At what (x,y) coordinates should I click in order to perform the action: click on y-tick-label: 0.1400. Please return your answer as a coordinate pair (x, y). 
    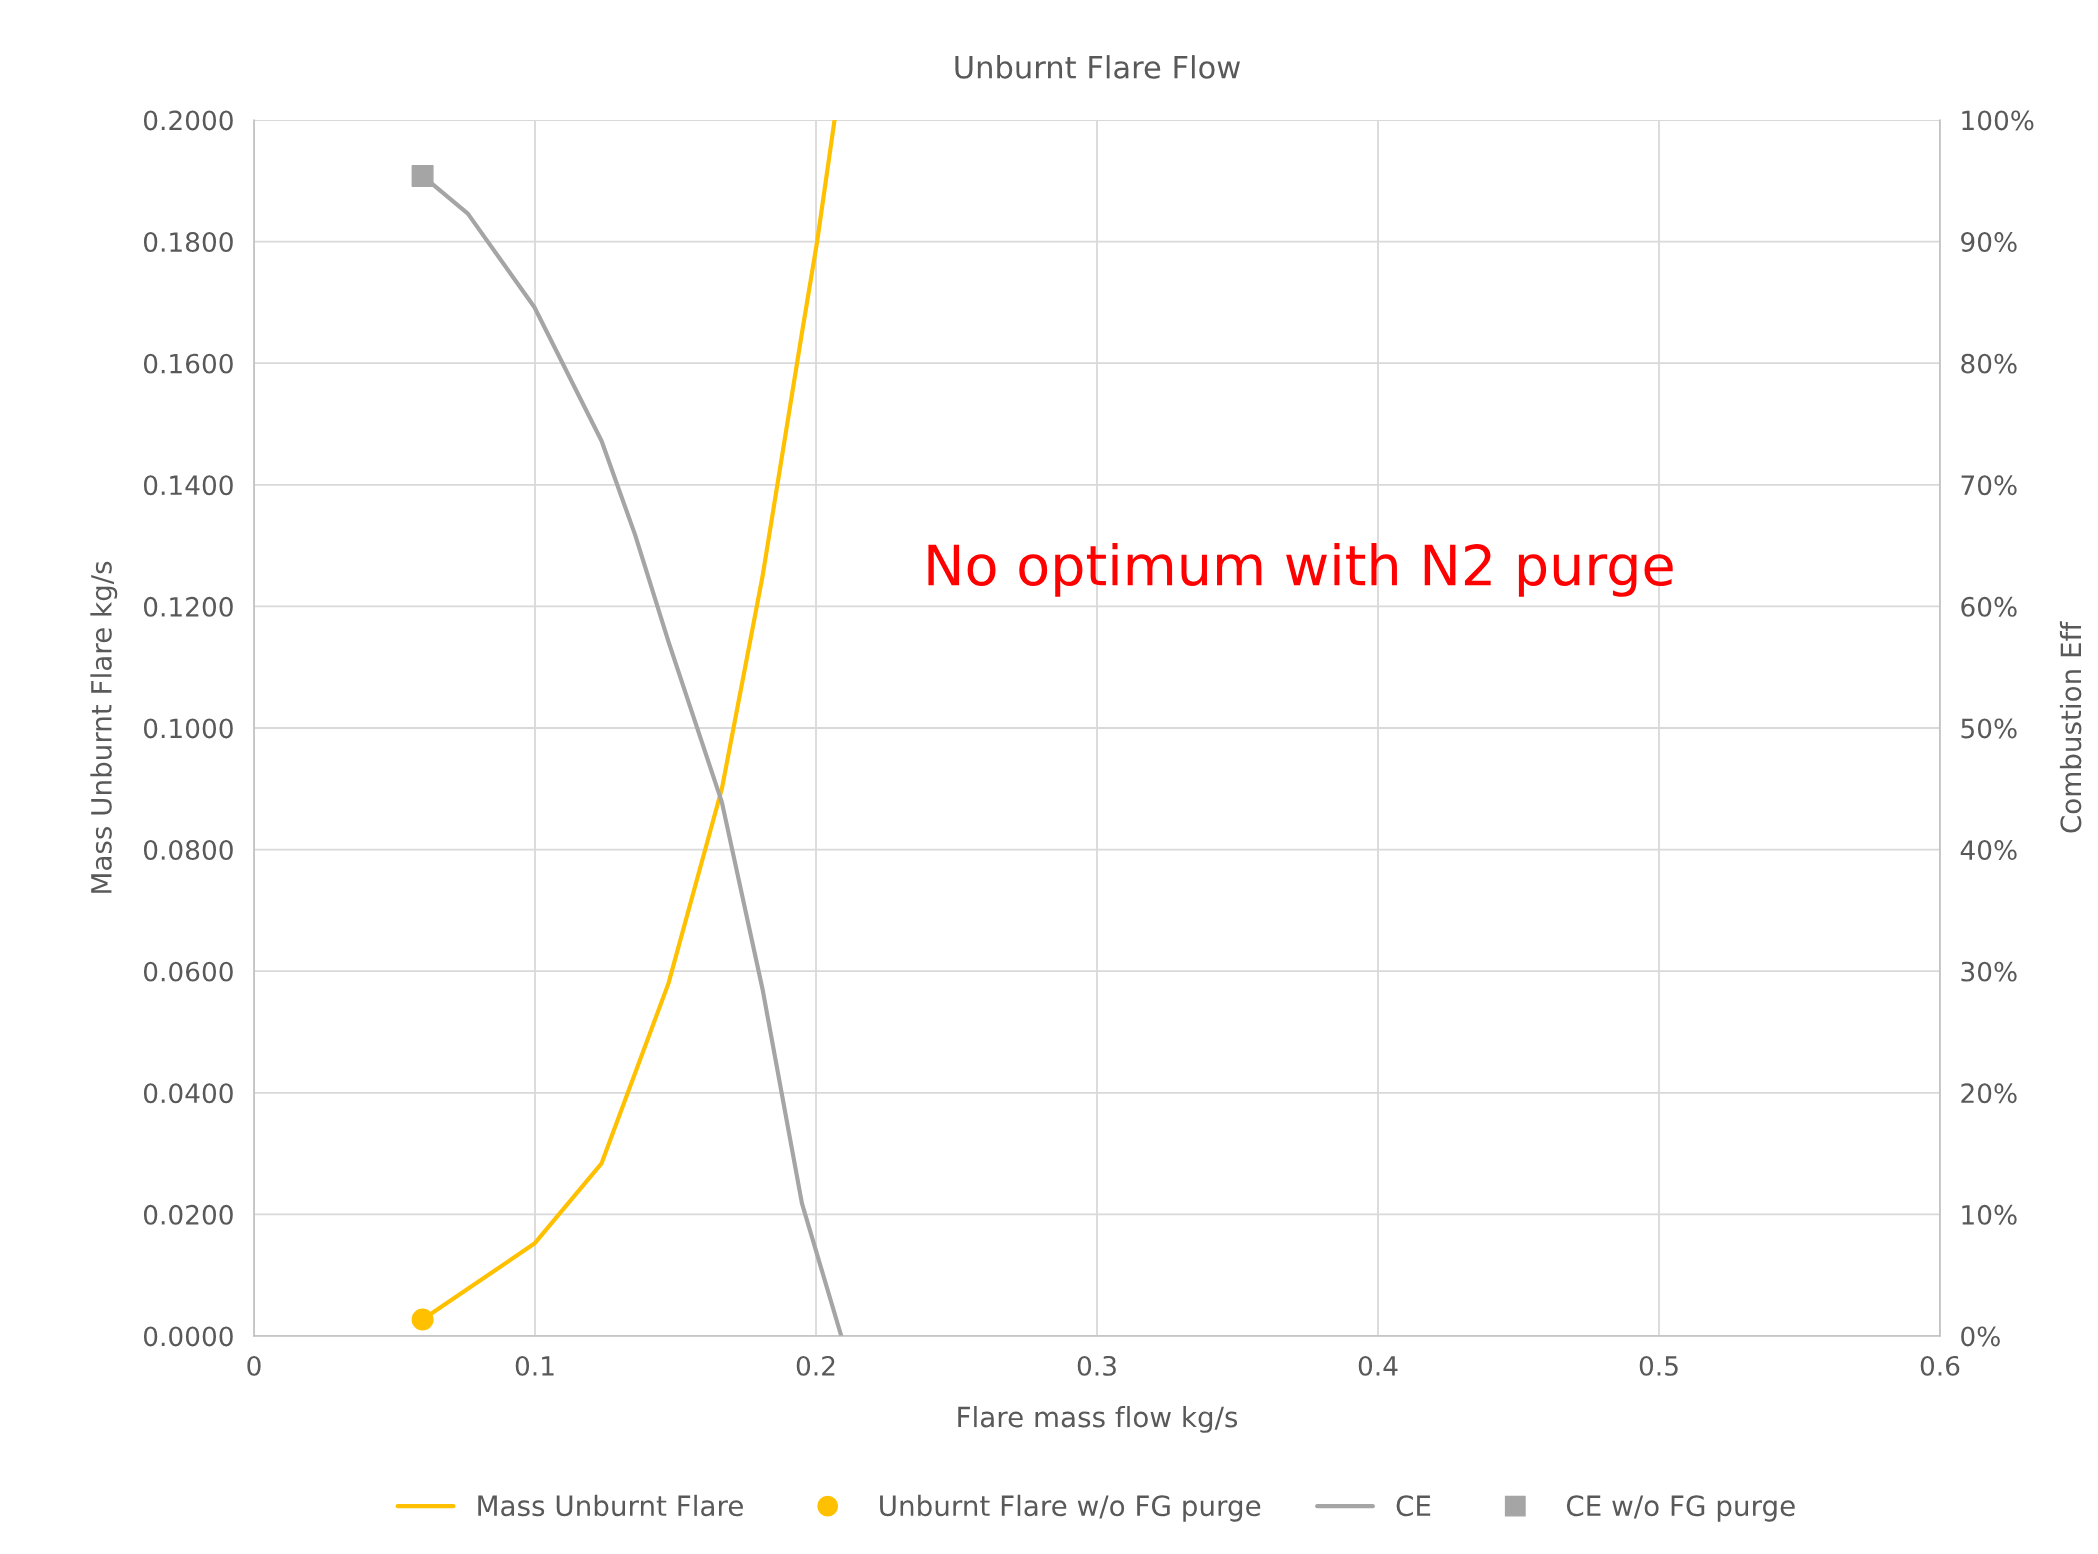
    Looking at the image, I should click on (188, 485).